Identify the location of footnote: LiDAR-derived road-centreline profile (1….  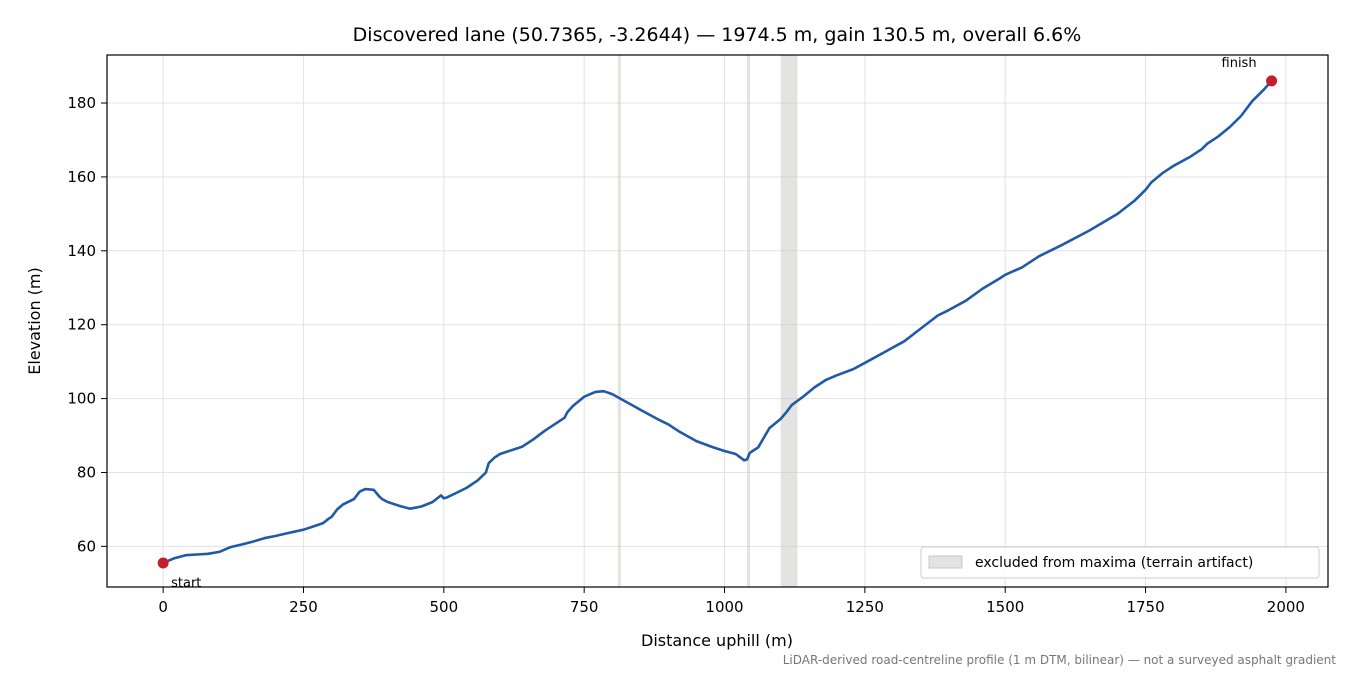
(1060, 660).